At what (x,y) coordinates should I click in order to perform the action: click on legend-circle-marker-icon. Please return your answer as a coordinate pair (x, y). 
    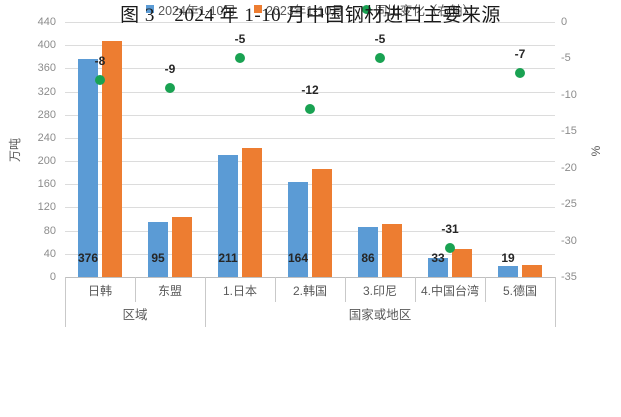
    Looking at the image, I should click on (366, 9).